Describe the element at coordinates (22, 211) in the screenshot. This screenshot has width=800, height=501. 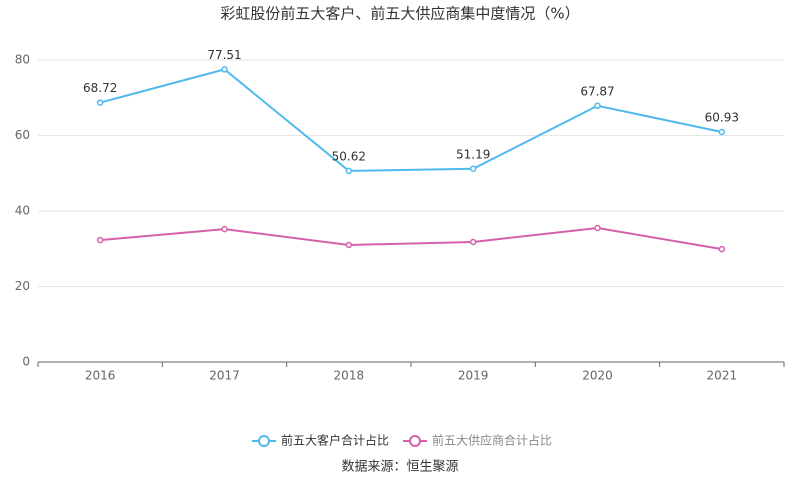
I see `y-tick-label: 40` at that location.